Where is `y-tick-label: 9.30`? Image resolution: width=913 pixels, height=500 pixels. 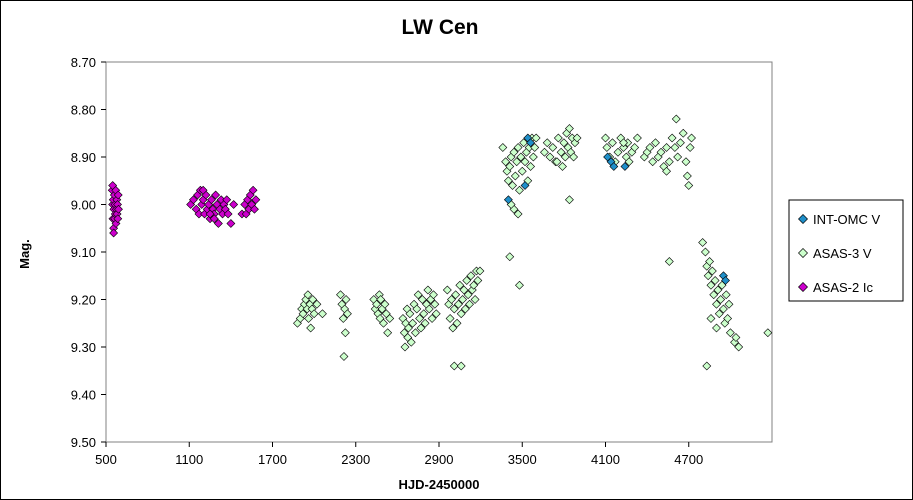 y-tick-label: 9.30 is located at coordinates (83, 347).